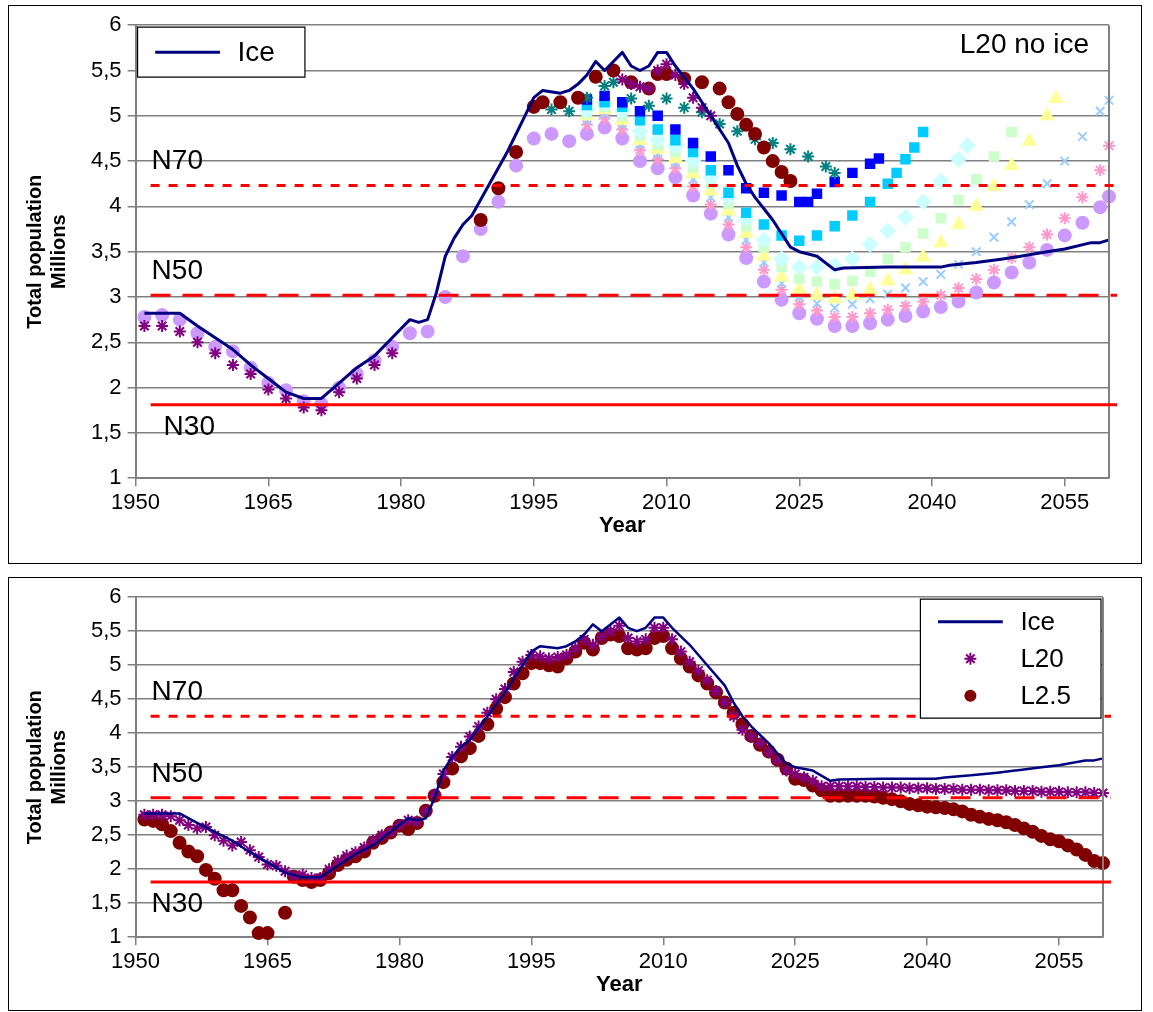  Describe the element at coordinates (1046, 694) in the screenshot. I see `legend-label: L2.5` at that location.